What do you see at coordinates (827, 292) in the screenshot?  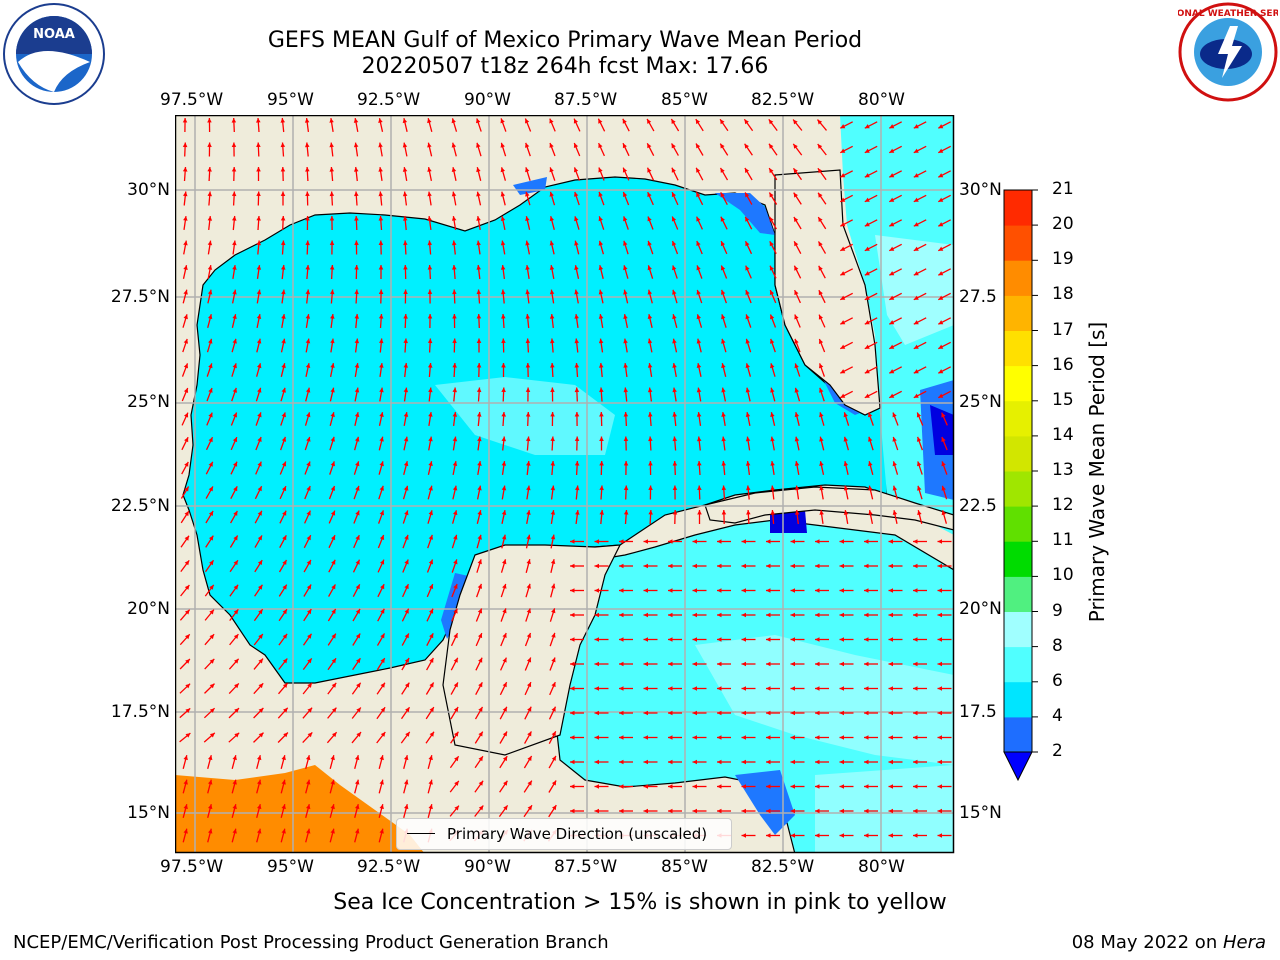 I see `florida-peninsula` at bounding box center [827, 292].